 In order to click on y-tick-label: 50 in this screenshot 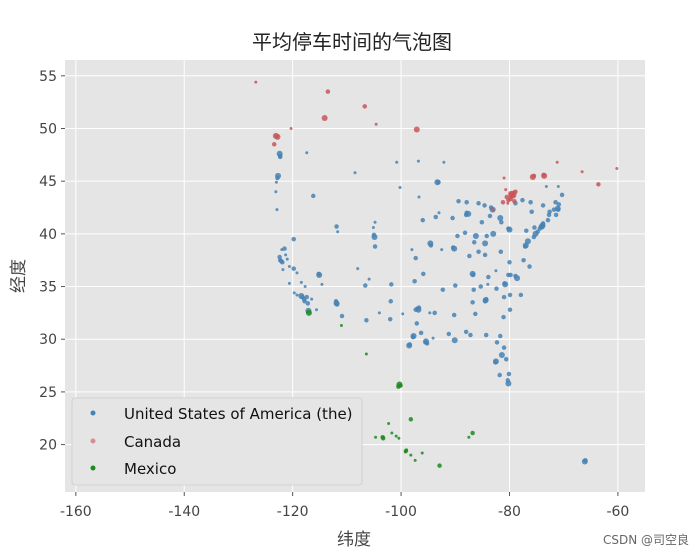, I will do `click(48, 129)`.